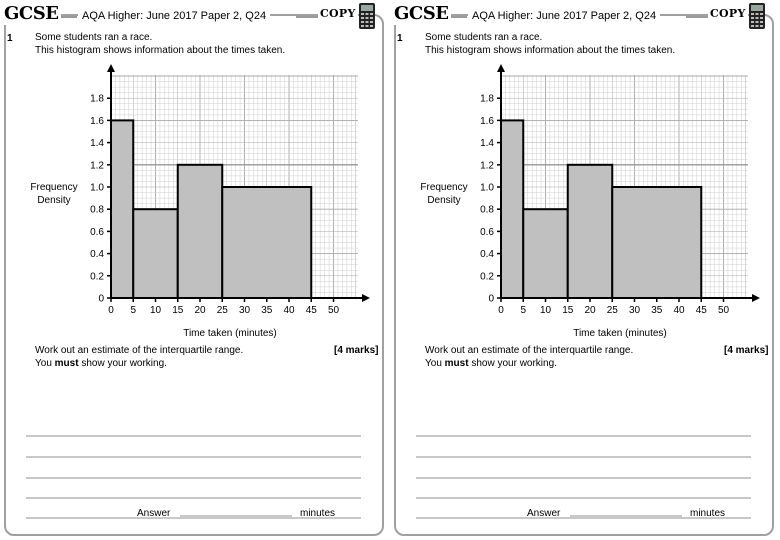 This screenshot has width=780, height=540. I want to click on marks-label: [4 marks], so click(746, 350).